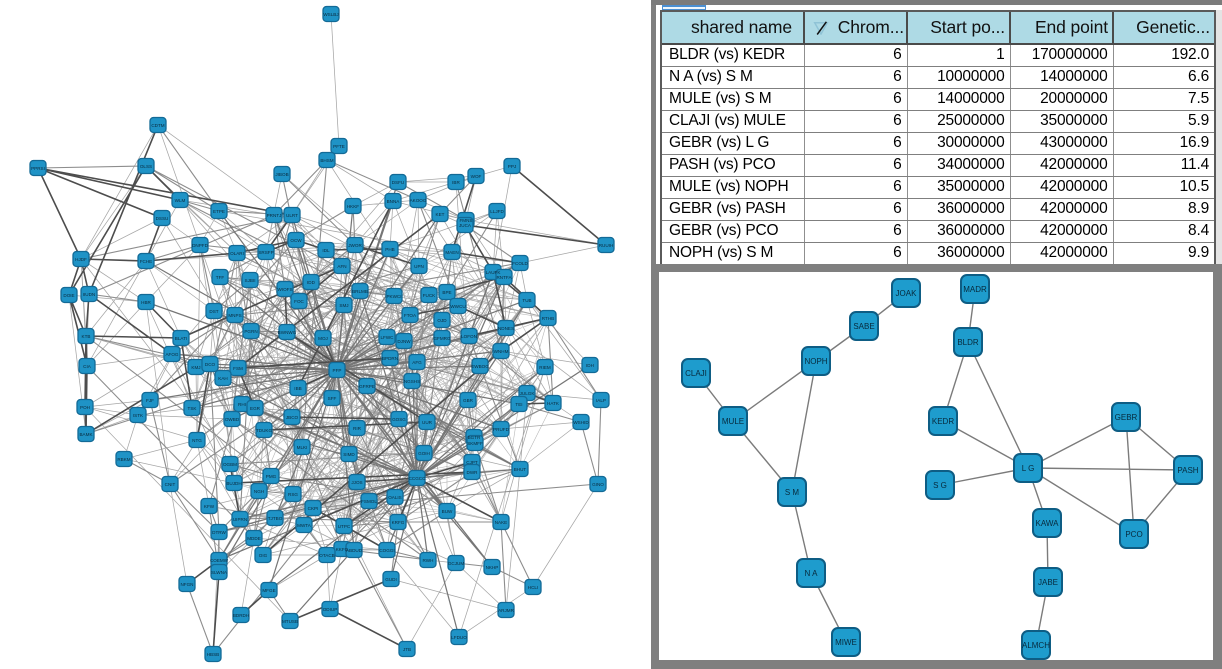 The image size is (1222, 669). Describe the element at coordinates (606, 245) in the screenshot. I see `svg-text: RUUIH` at that location.